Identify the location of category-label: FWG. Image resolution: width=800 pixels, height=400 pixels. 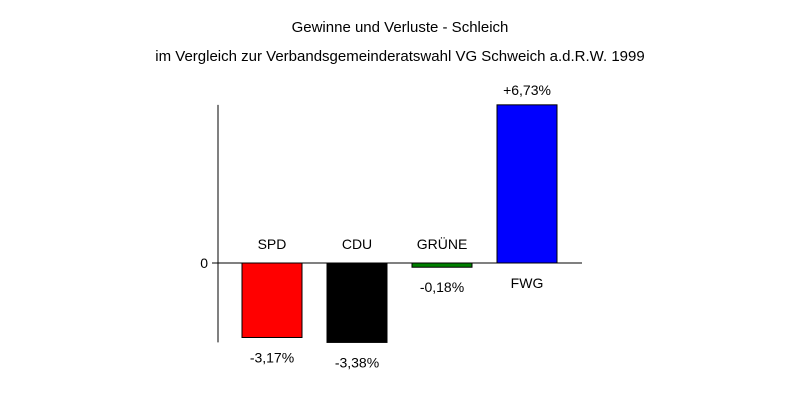
(527, 283).